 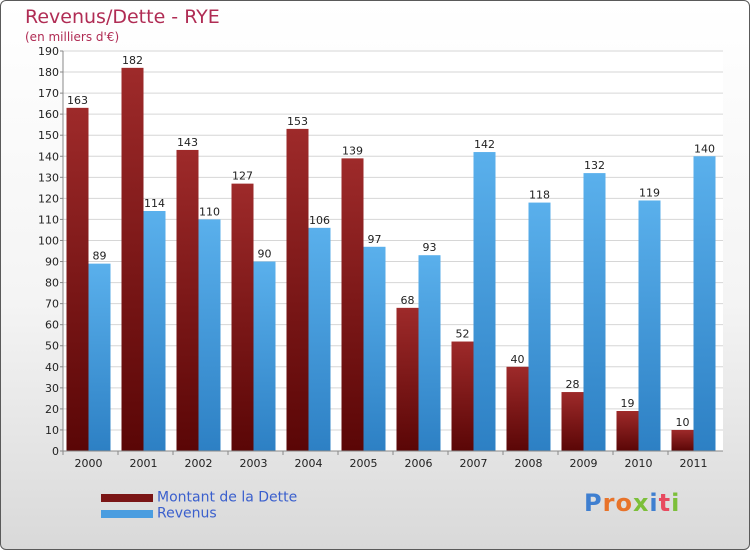 I want to click on logo-letter: P, so click(x=593, y=503).